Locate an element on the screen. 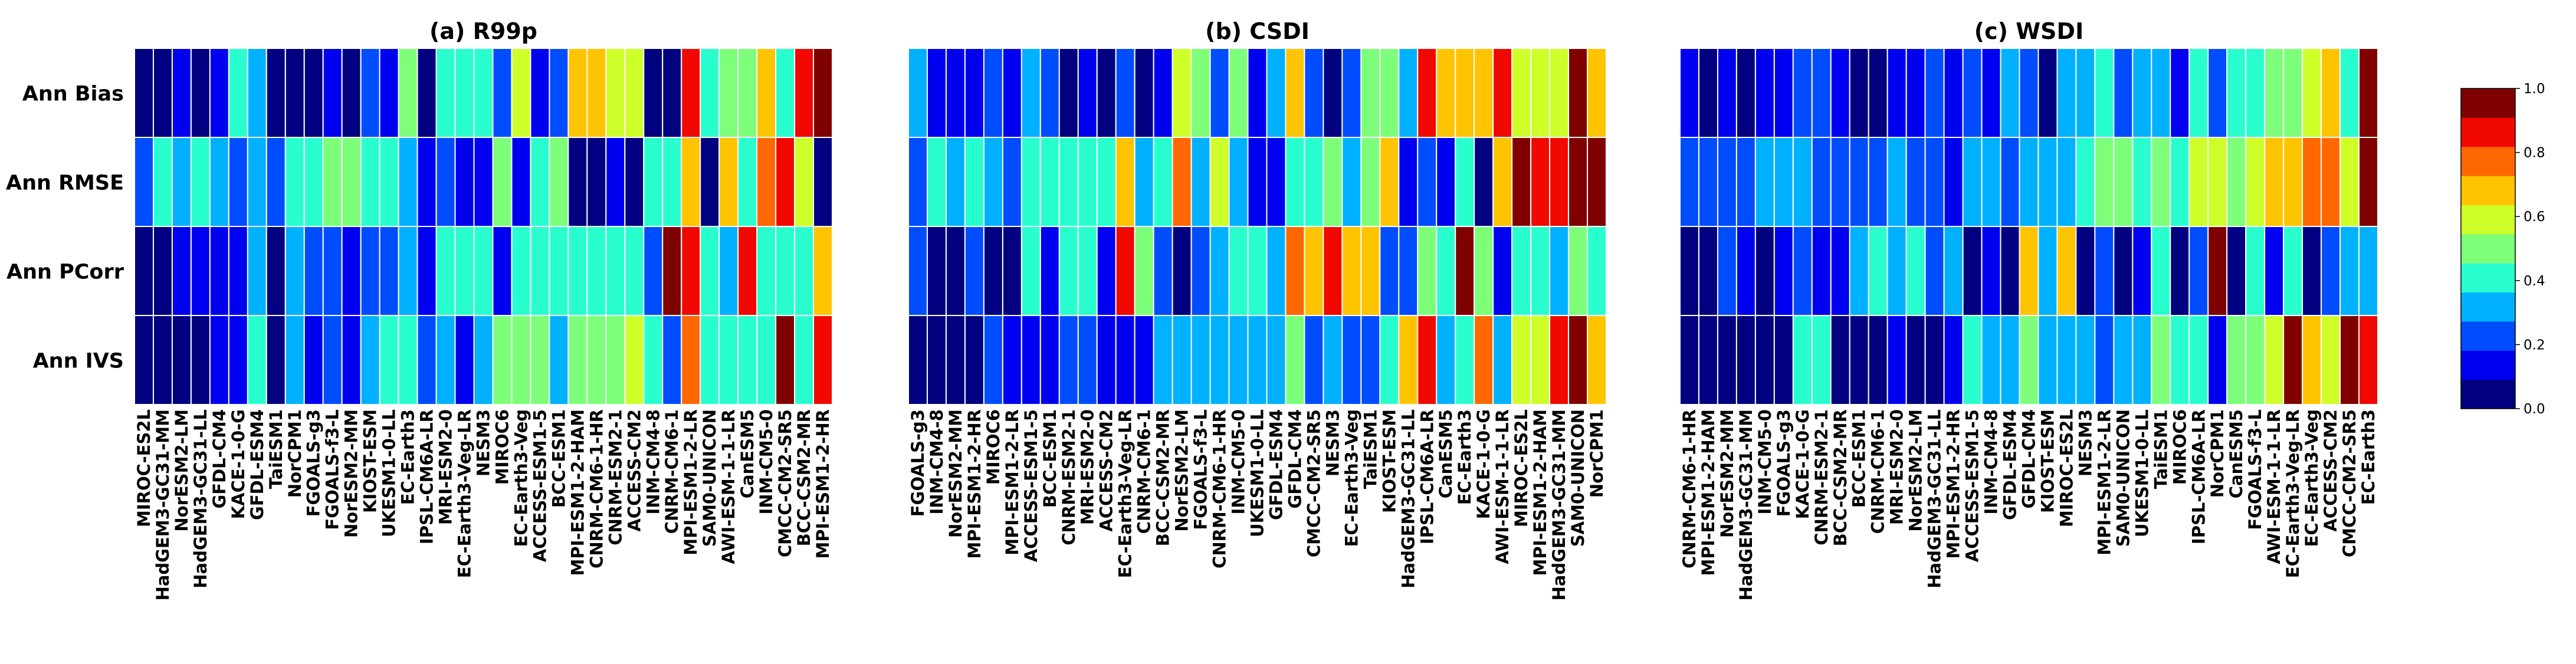 The image size is (2576, 664). column-label: CanESM5 is located at coordinates (747, 453).